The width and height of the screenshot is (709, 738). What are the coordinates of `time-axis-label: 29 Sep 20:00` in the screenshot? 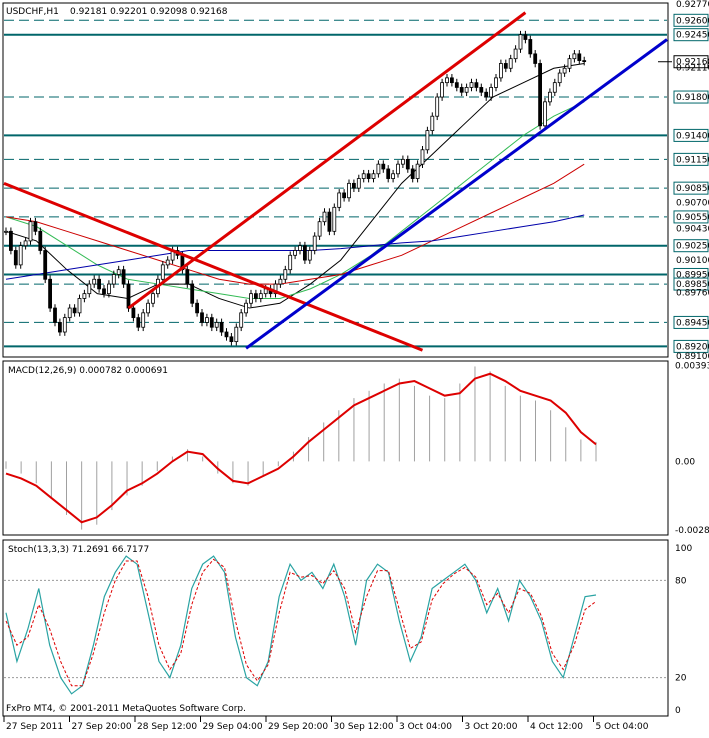 It's located at (298, 727).